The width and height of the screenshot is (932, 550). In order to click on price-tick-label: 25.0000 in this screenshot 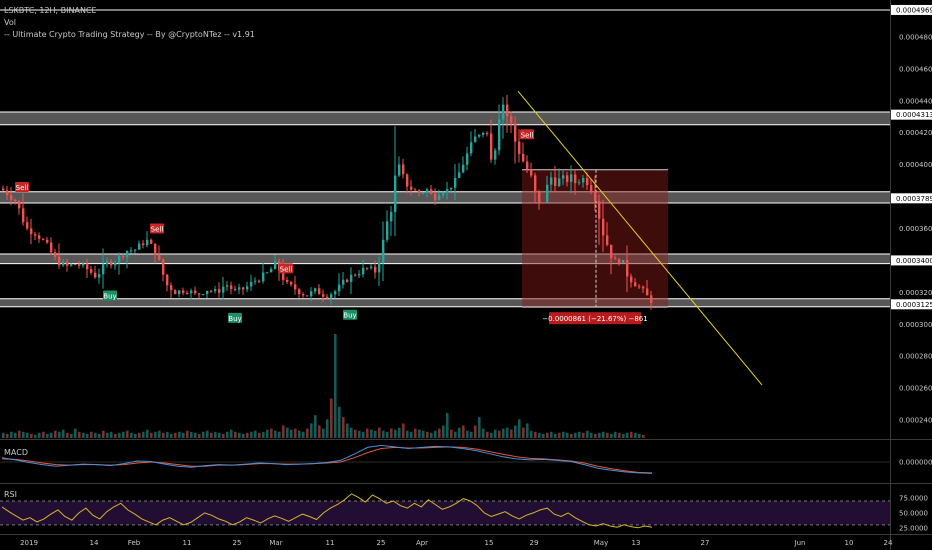, I will do `click(913, 528)`.